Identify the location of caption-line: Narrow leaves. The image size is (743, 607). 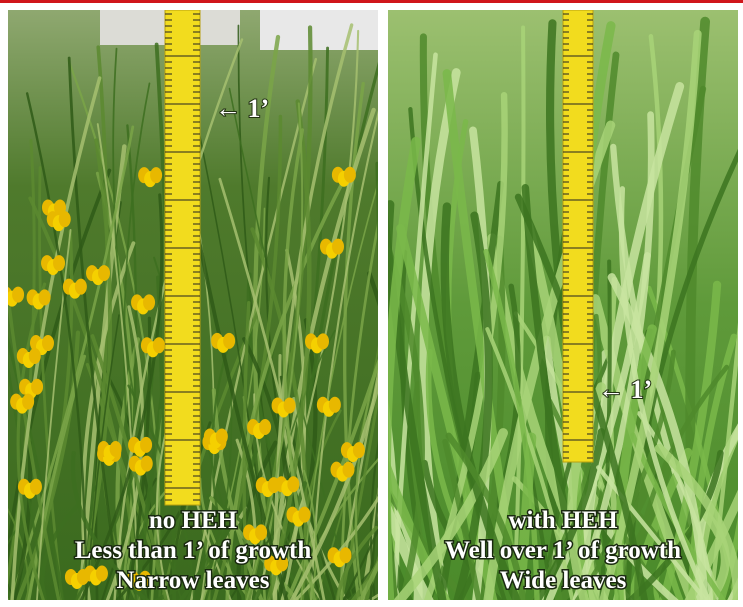
(193, 580).